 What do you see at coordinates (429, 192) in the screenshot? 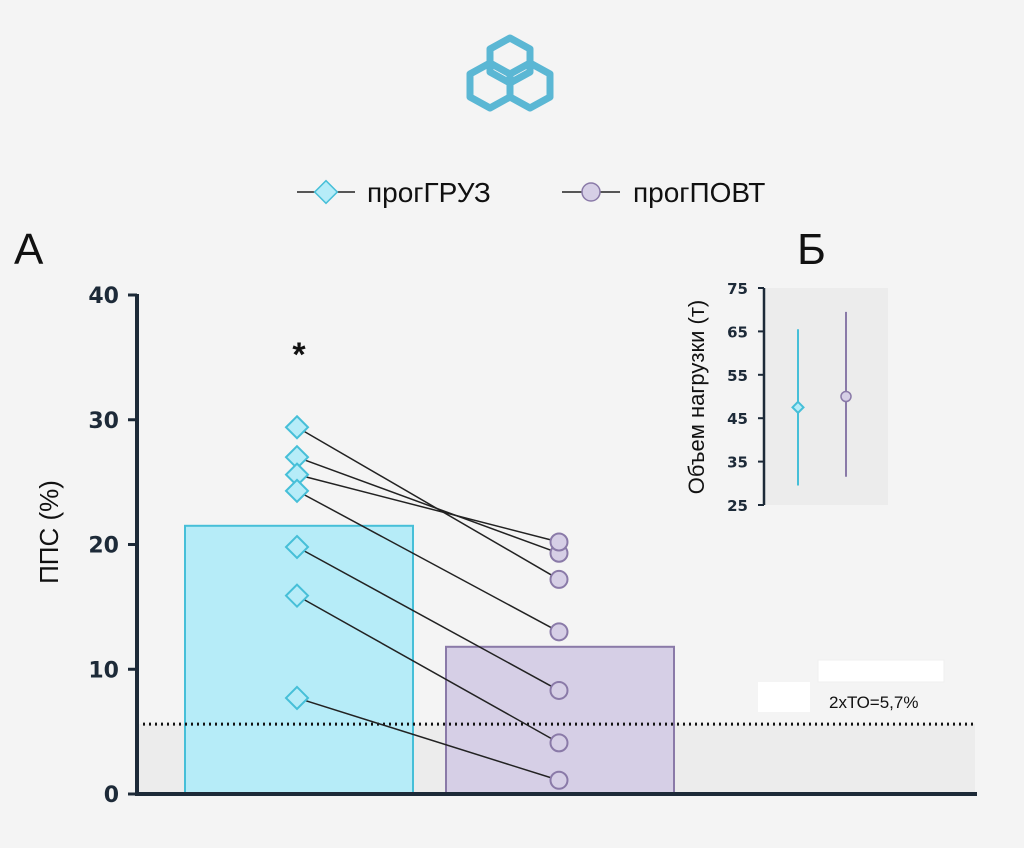
I see `legend-label-progruz: прогГРУЗ` at bounding box center [429, 192].